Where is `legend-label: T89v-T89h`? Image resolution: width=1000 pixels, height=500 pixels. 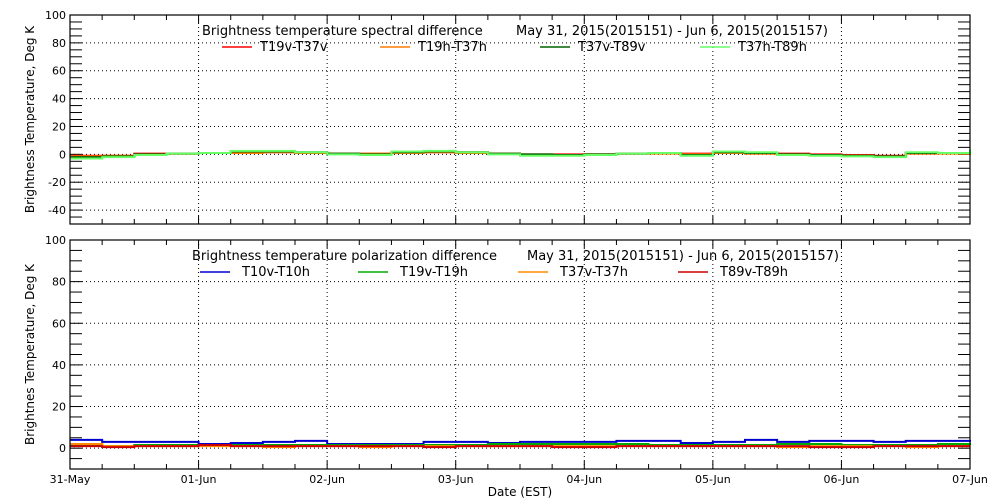 legend-label: T89v-T89h is located at coordinates (753, 272).